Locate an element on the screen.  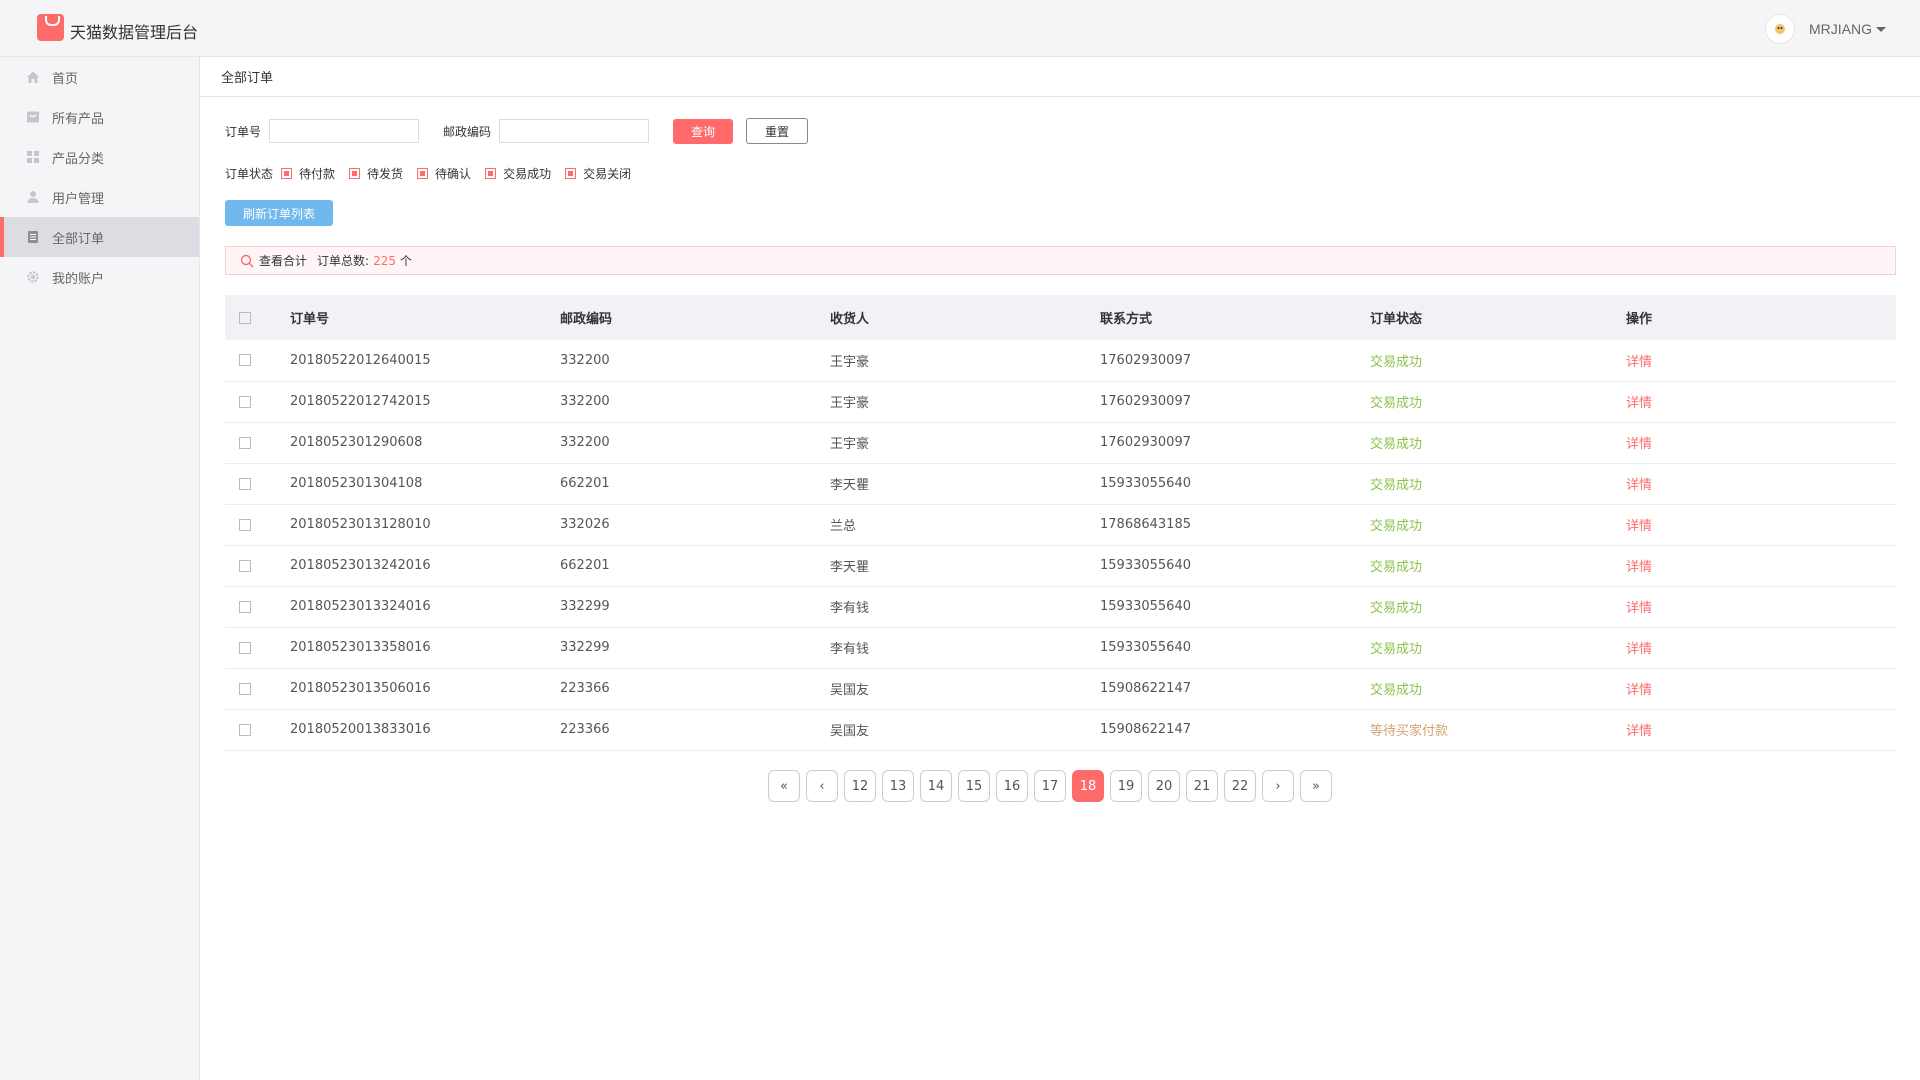
phone-cell: 15933055640 is located at coordinates (1145, 483).